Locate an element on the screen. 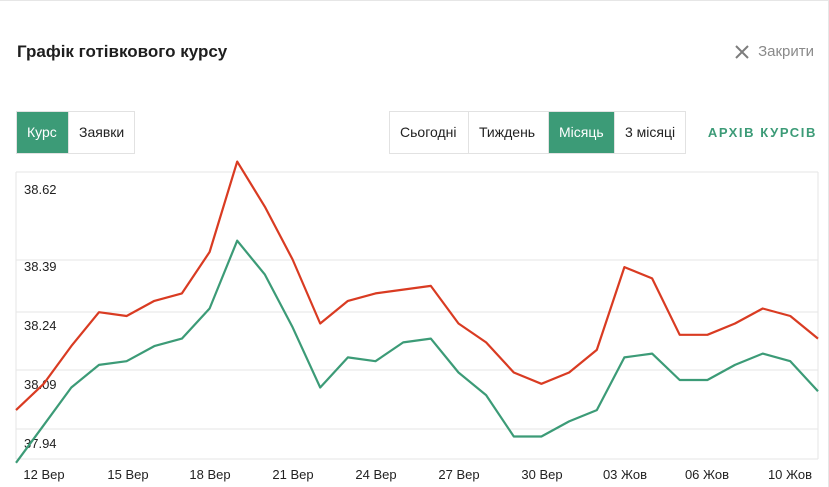  y-tick-label: 38.24 is located at coordinates (40, 325).